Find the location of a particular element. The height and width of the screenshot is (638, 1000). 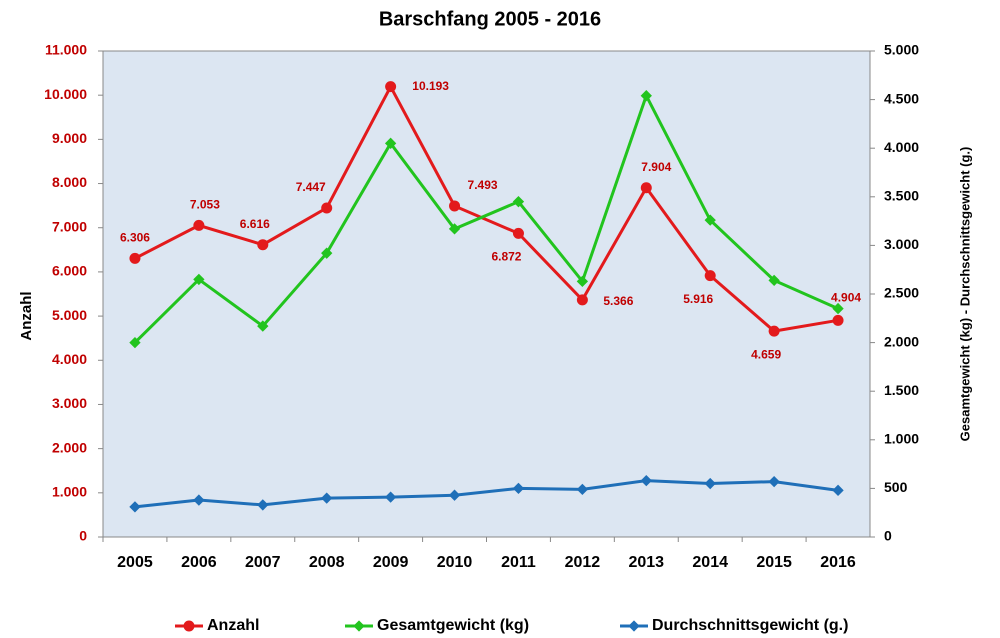

x-tick-label: 2015 is located at coordinates (774, 562).